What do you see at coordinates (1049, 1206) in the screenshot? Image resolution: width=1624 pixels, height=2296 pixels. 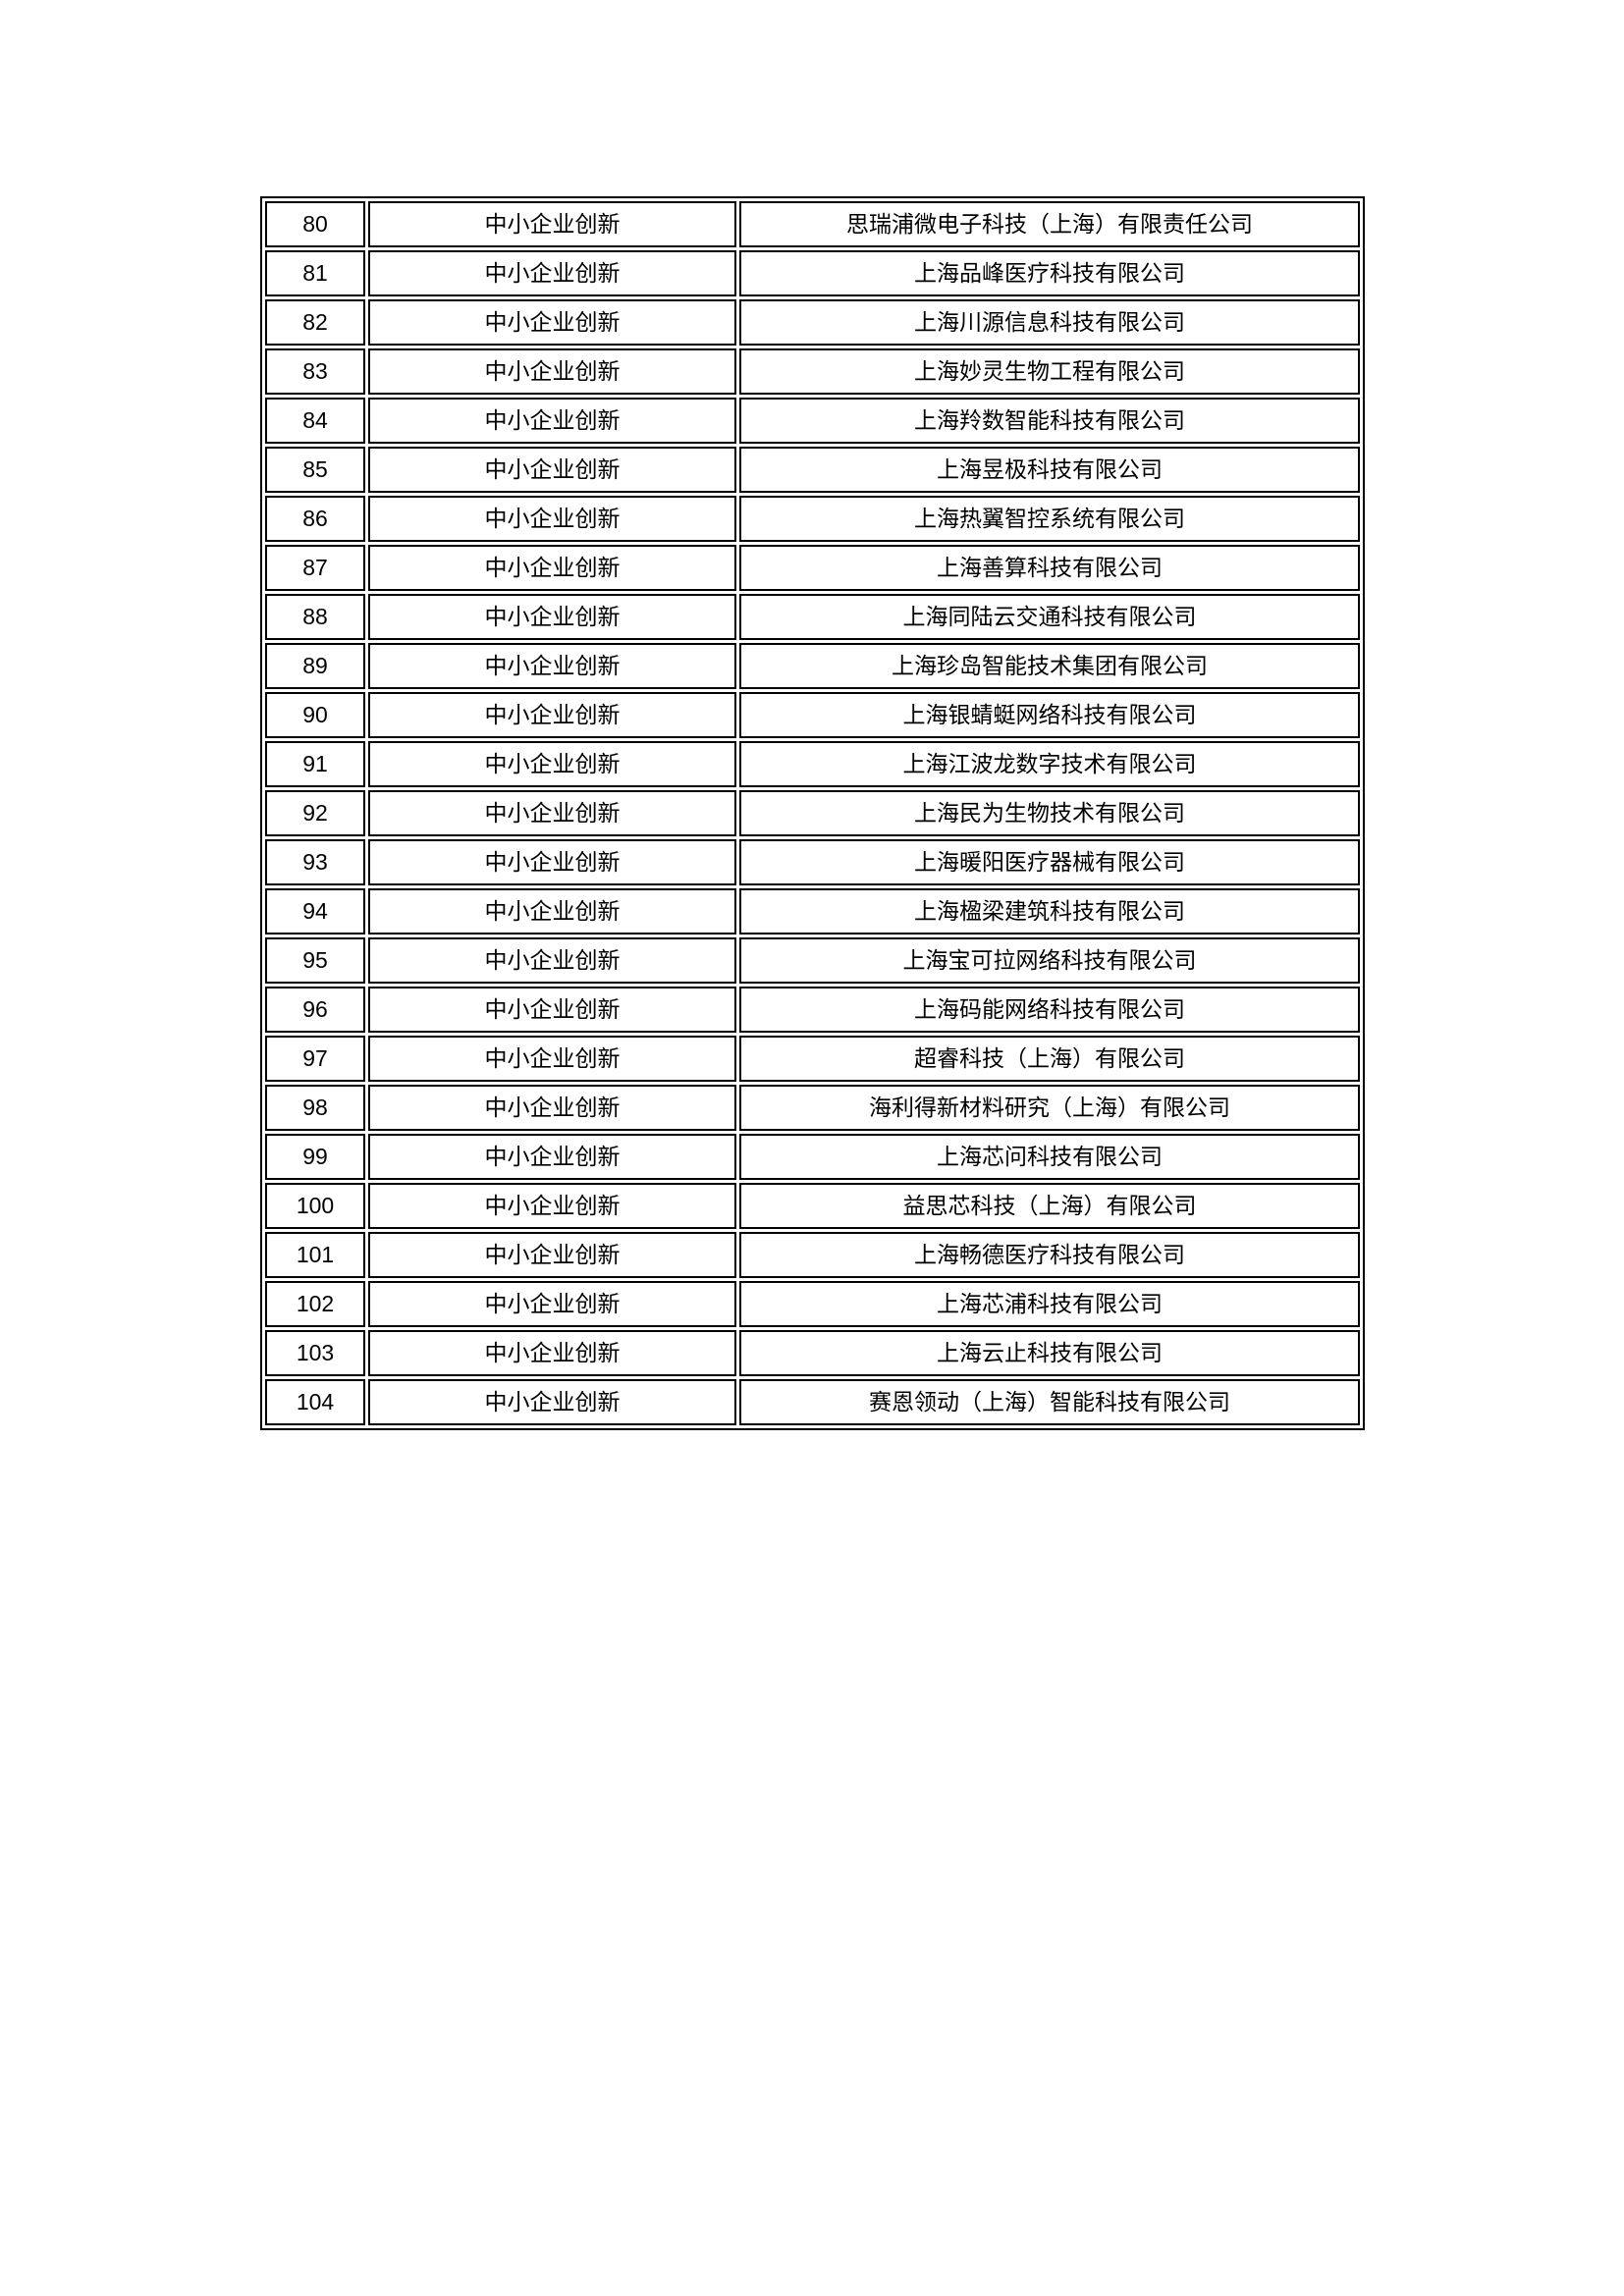 I see `company-name-cell: 益思芯科技（上海）有限公司` at bounding box center [1049, 1206].